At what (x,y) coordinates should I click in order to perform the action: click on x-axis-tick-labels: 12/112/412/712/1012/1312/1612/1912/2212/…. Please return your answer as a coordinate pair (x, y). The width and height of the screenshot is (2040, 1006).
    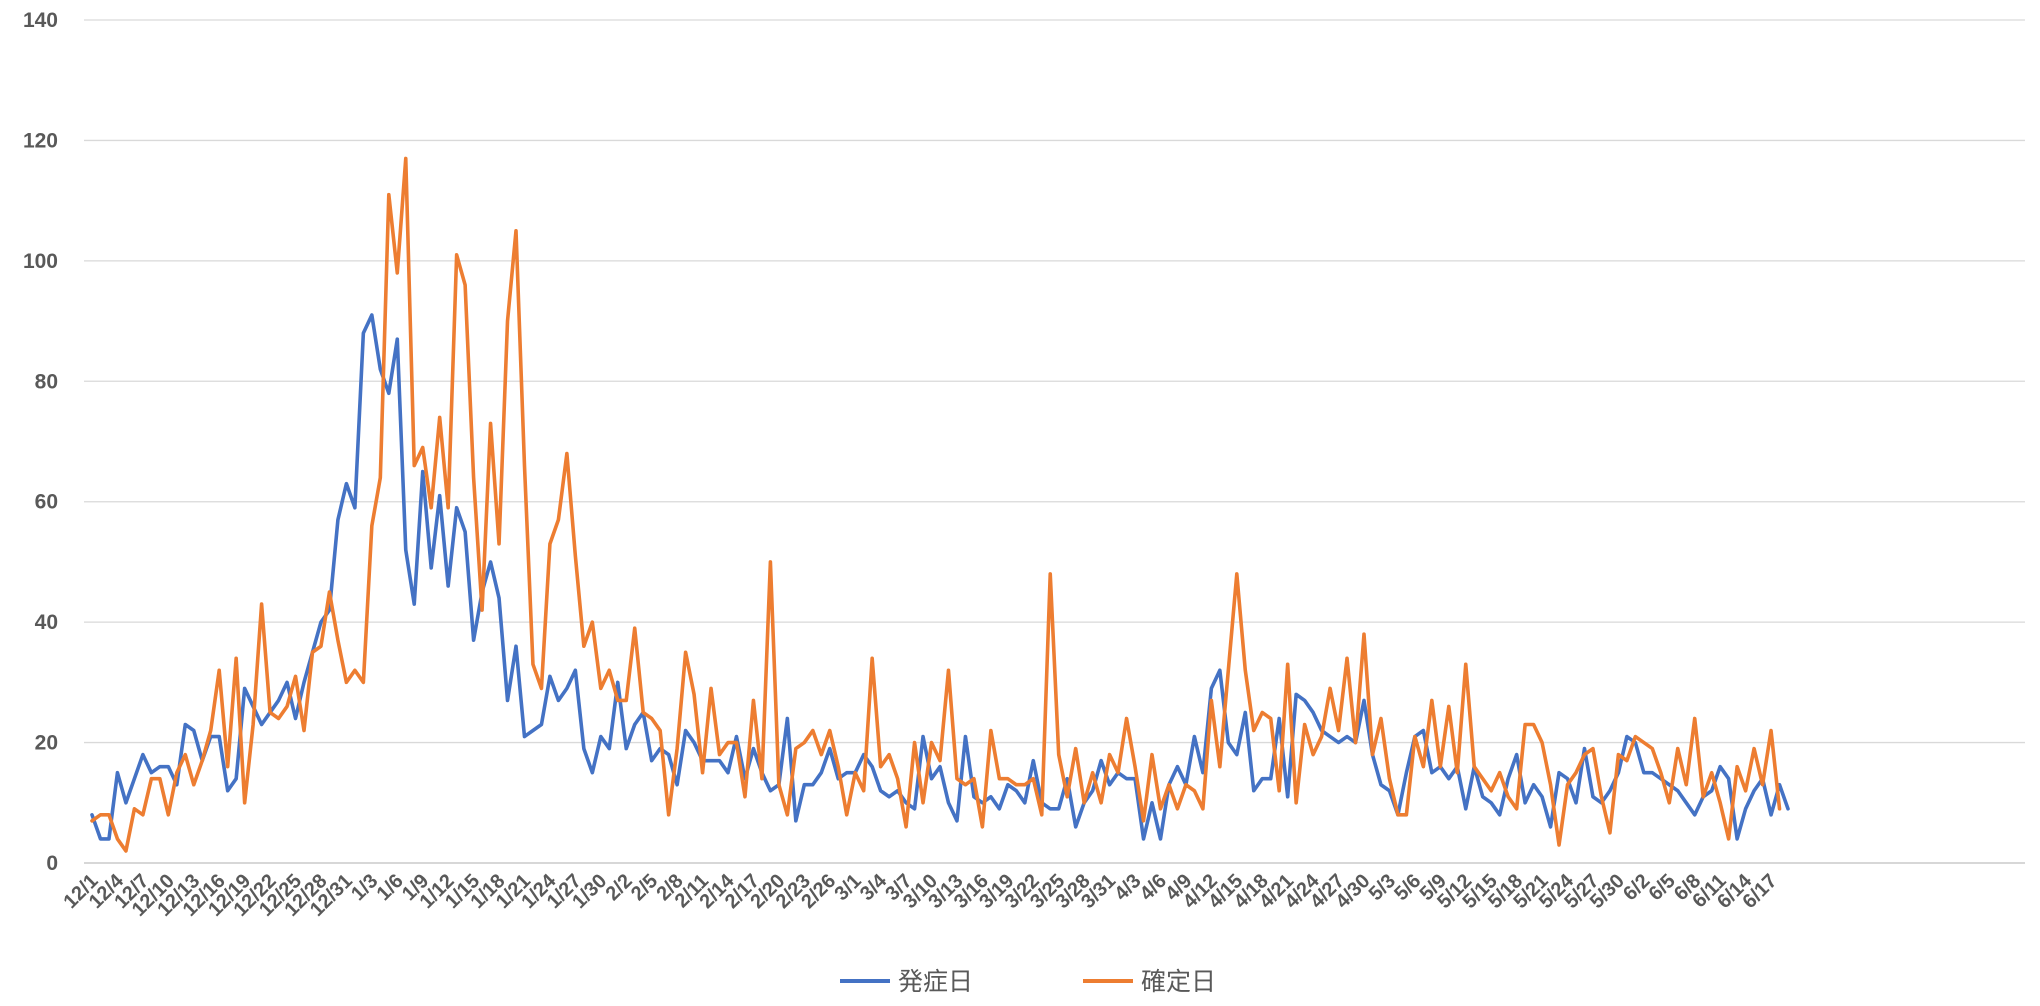
    Looking at the image, I should click on (920, 895).